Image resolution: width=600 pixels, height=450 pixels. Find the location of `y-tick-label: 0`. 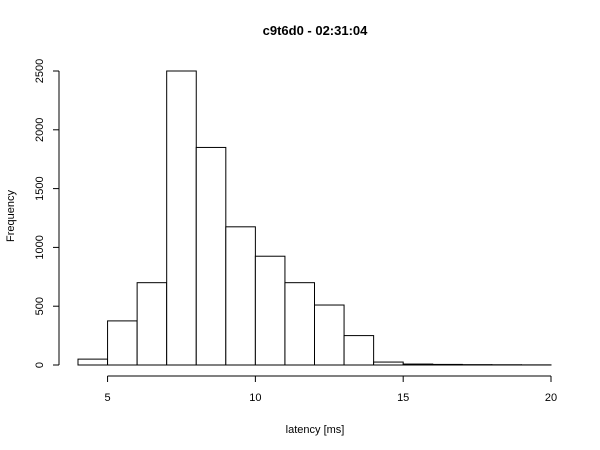

y-tick-label: 0 is located at coordinates (40, 365).